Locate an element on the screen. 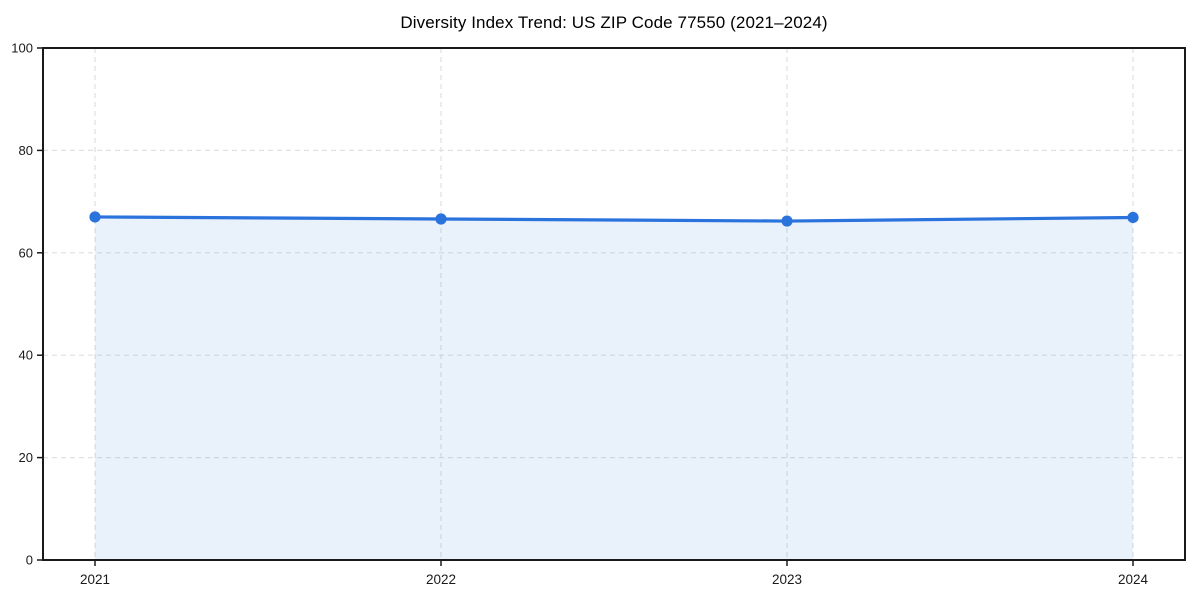 This screenshot has height=600, width=1200. y-tick-label: 0 is located at coordinates (29, 560).